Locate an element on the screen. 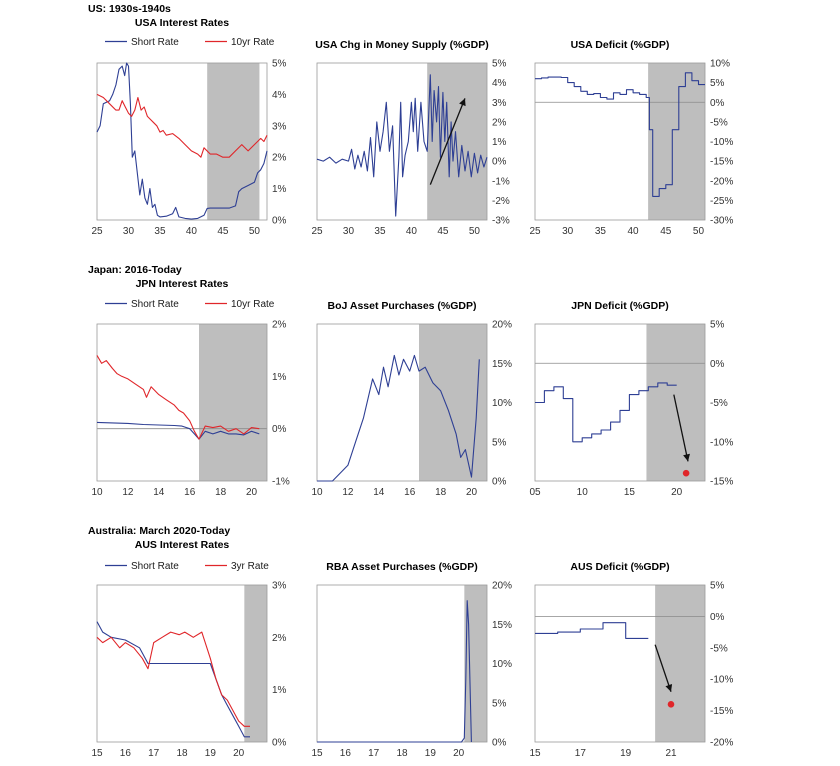 The image size is (840, 766). y-tick-label: -20% is located at coordinates (721, 743).